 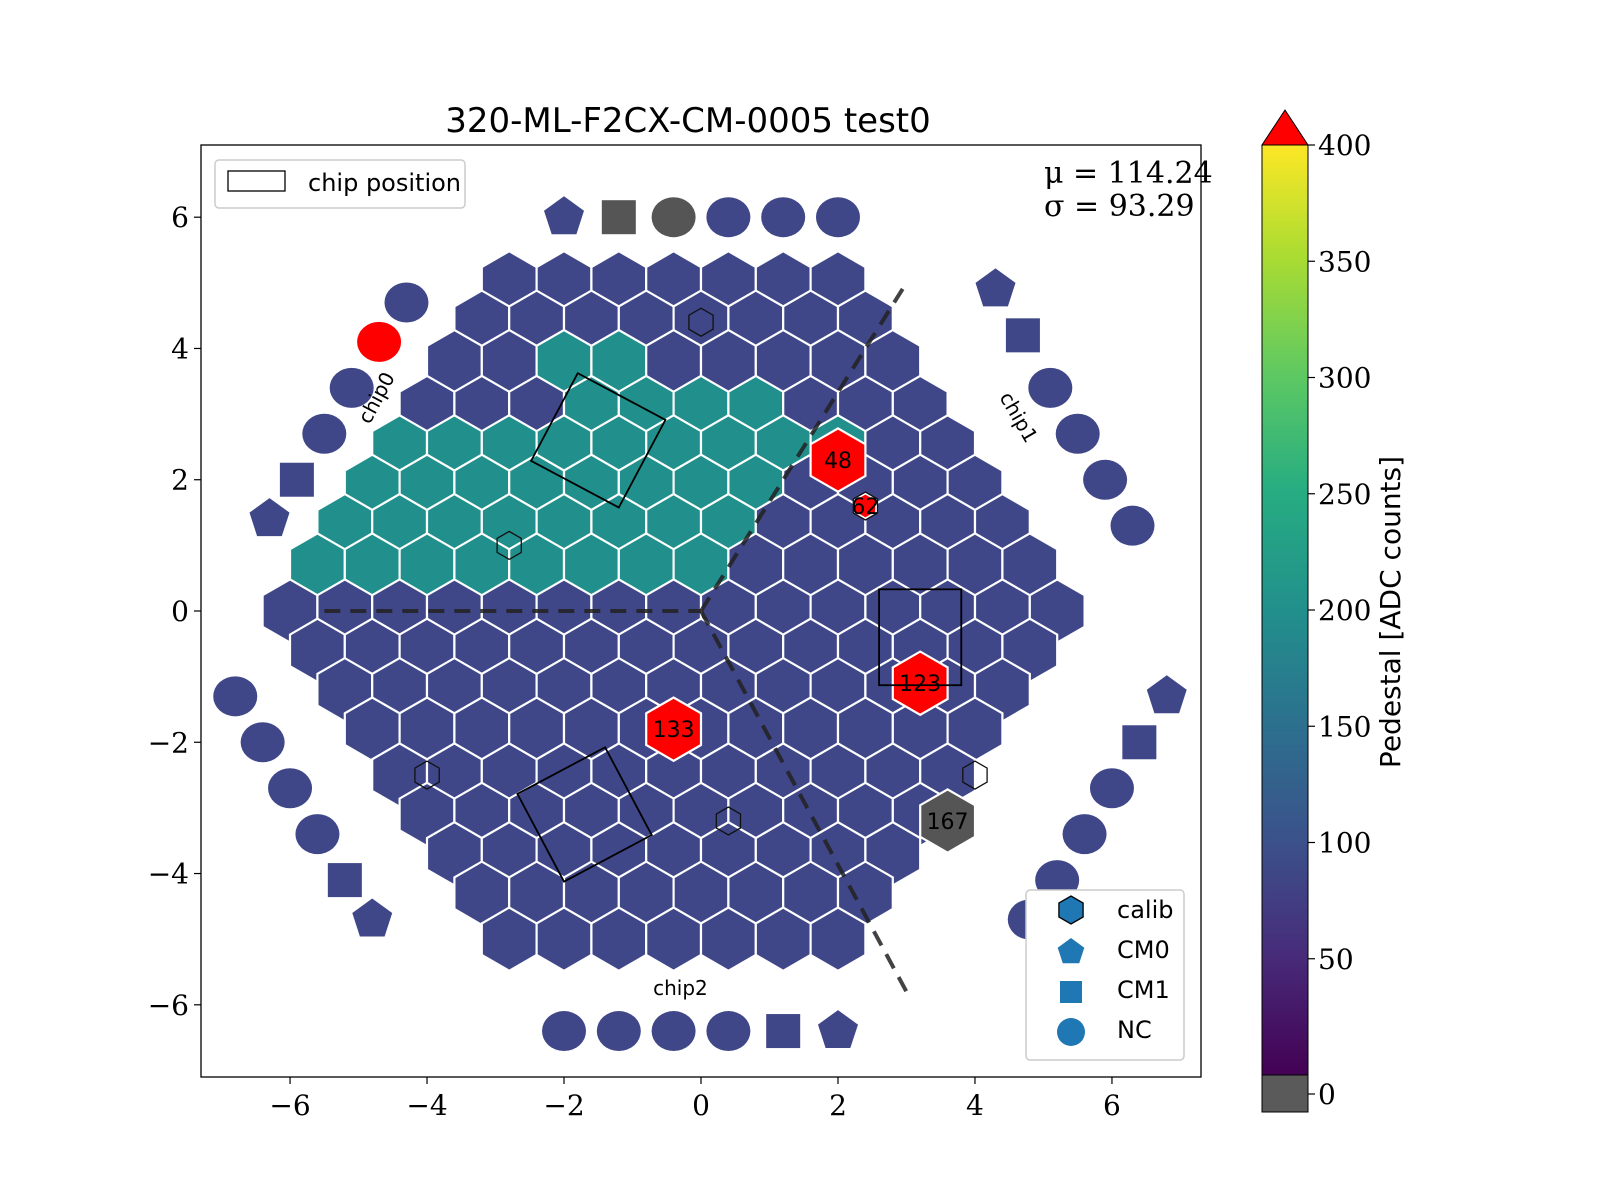 I want to click on y-tick-label: 0, so click(x=180, y=611).